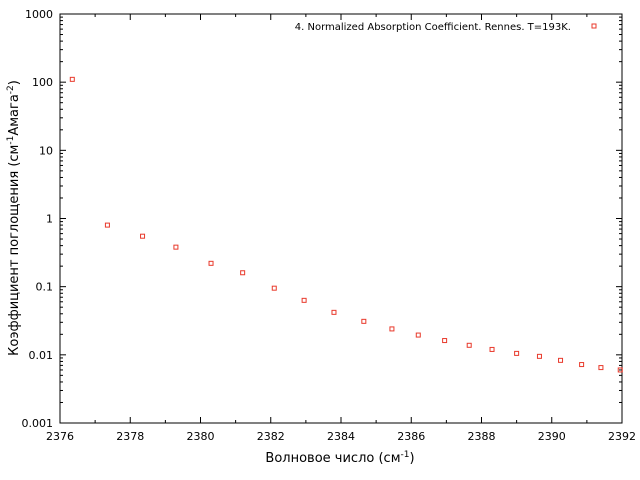  Describe the element at coordinates (42, 82) in the screenshot. I see `y-tick-label: 100` at that location.